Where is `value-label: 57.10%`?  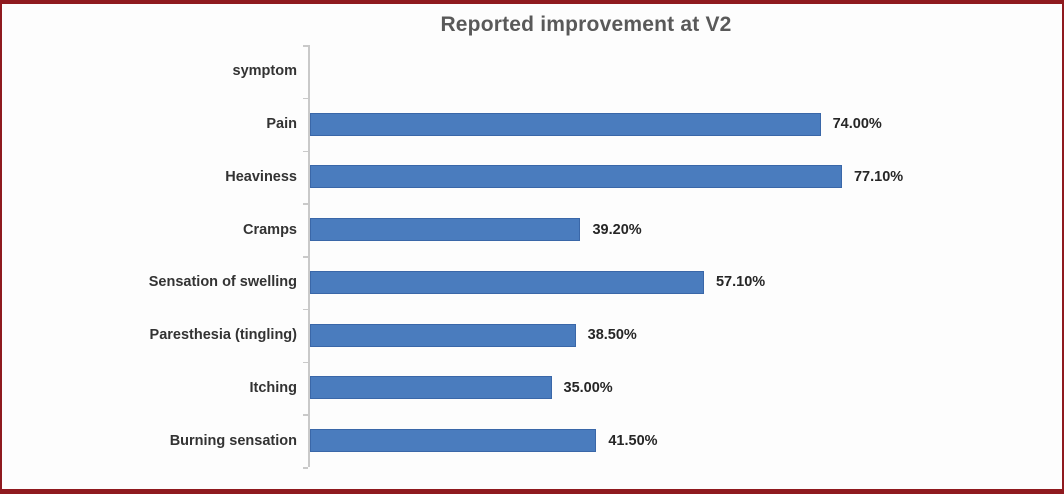 value-label: 57.10% is located at coordinates (740, 282).